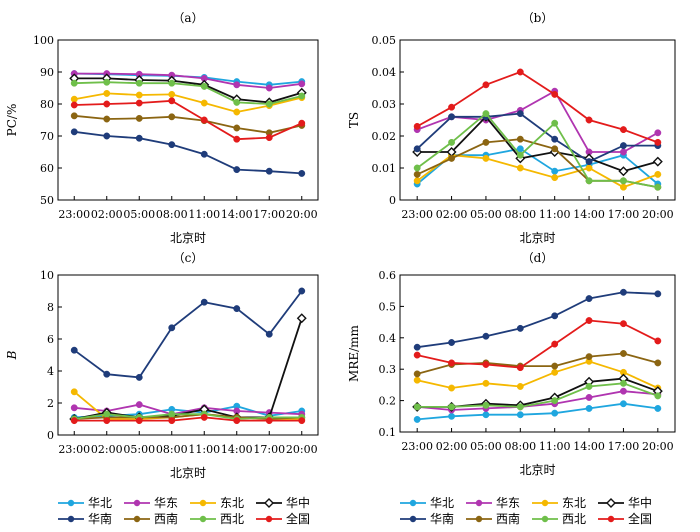  Describe the element at coordinates (384, 72) in the screenshot. I see `y-tick-label: 0.04` at that location.